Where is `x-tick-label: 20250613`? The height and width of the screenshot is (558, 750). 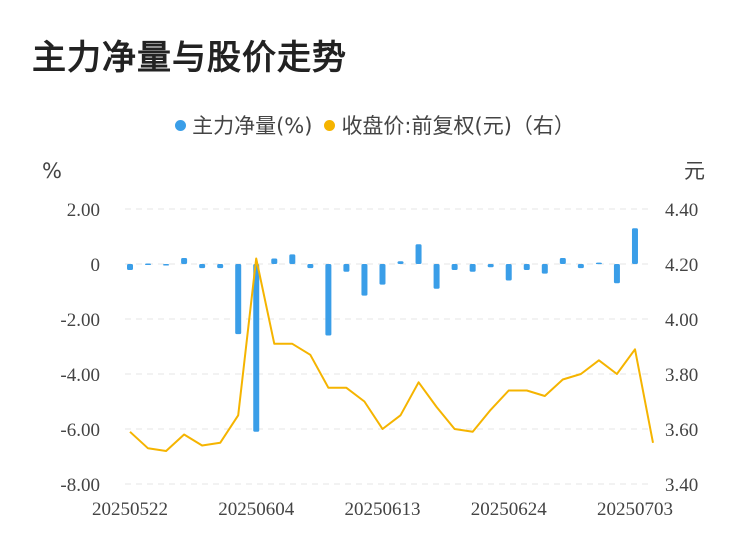
x-tick-label: 20250613 is located at coordinates (382, 509).